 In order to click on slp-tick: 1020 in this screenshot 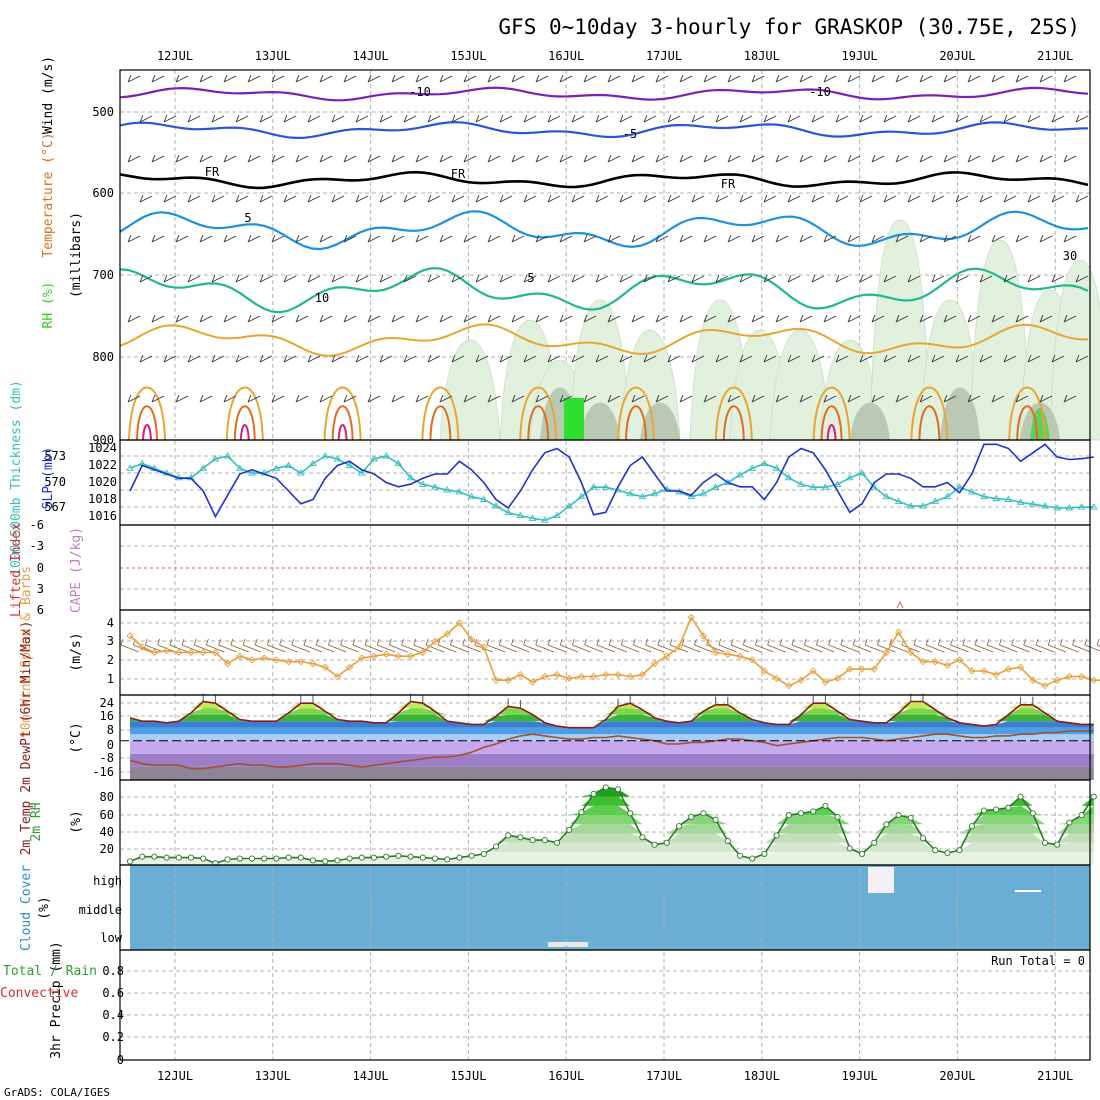, I will do `click(102, 482)`.